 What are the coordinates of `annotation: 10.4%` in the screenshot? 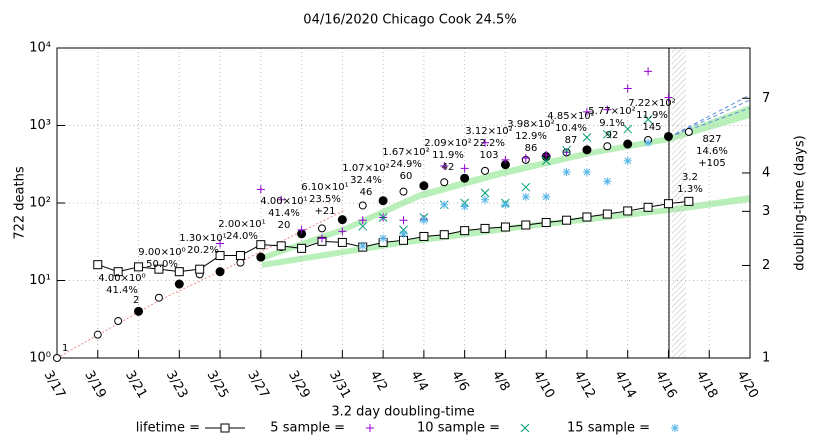 It's located at (571, 128).